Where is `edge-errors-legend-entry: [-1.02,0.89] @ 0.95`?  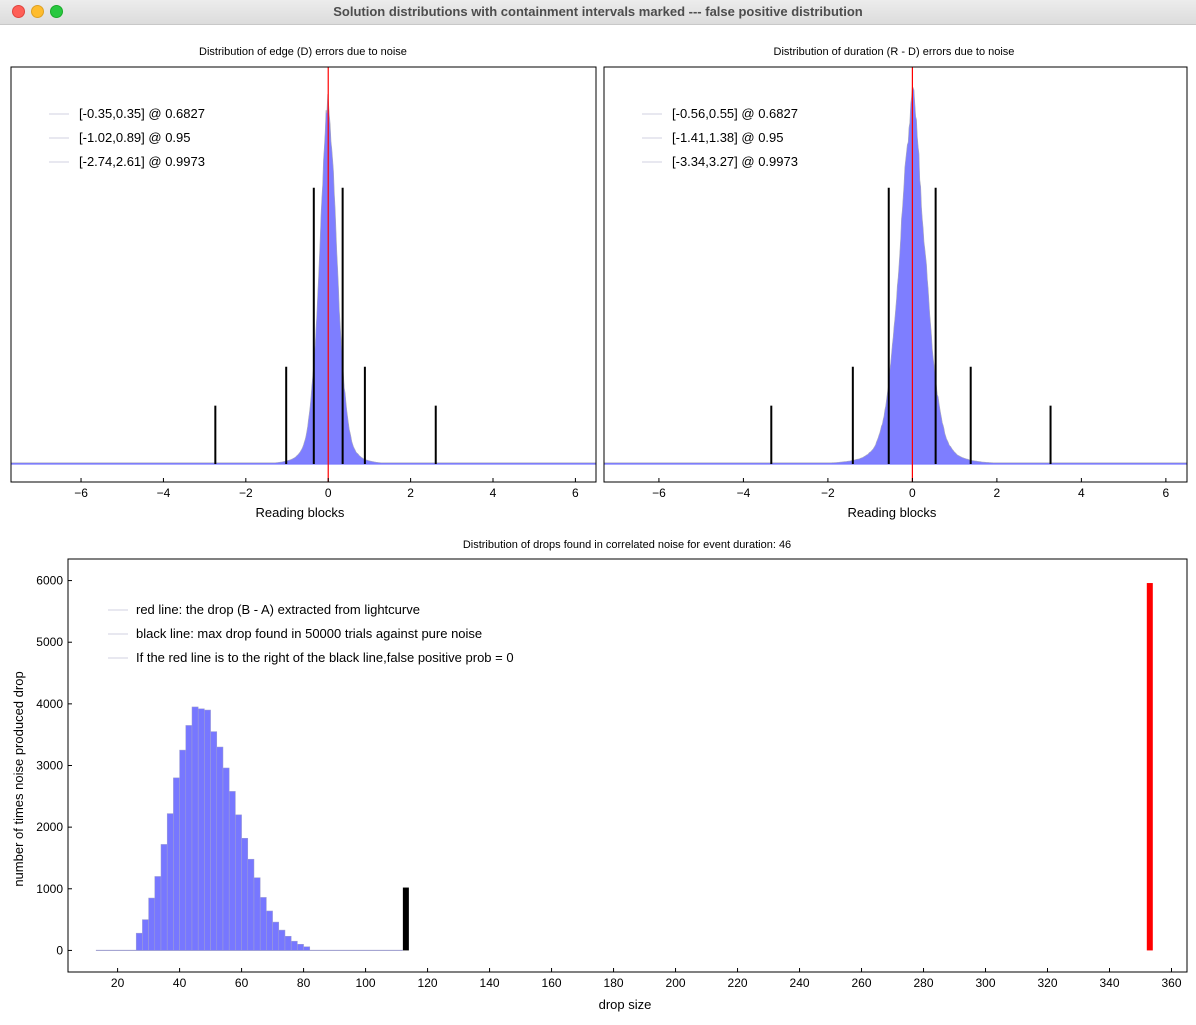
edge-errors-legend-entry: [-1.02,0.89] @ 0.95 is located at coordinates (135, 137).